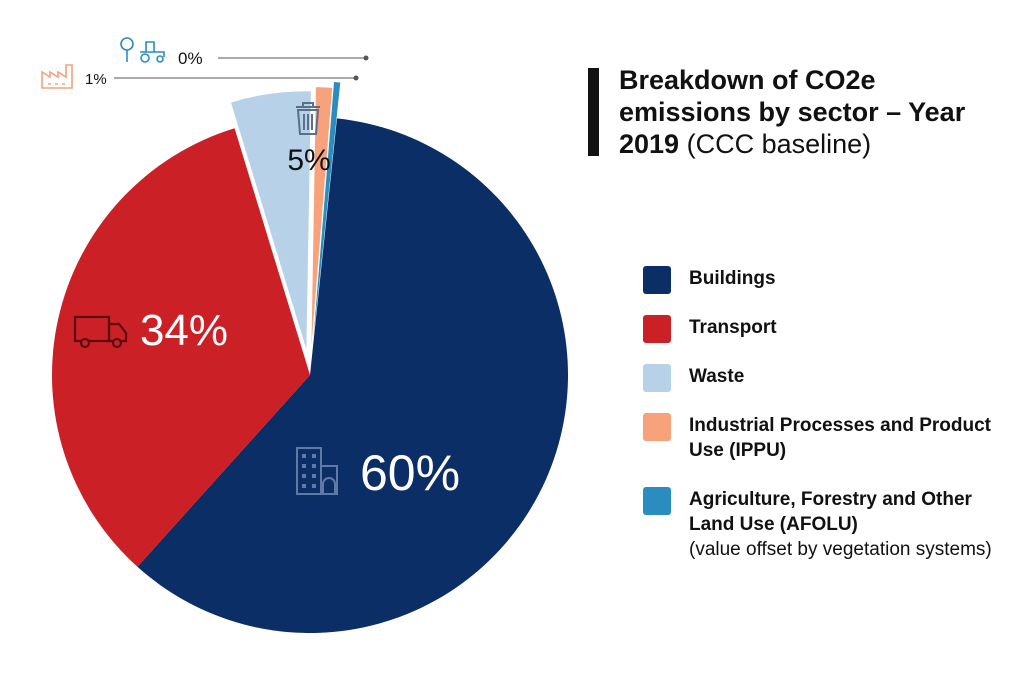 The image size is (1024, 683). I want to click on legend-note-afolu: (value offset by vegetation systems), so click(840, 549).